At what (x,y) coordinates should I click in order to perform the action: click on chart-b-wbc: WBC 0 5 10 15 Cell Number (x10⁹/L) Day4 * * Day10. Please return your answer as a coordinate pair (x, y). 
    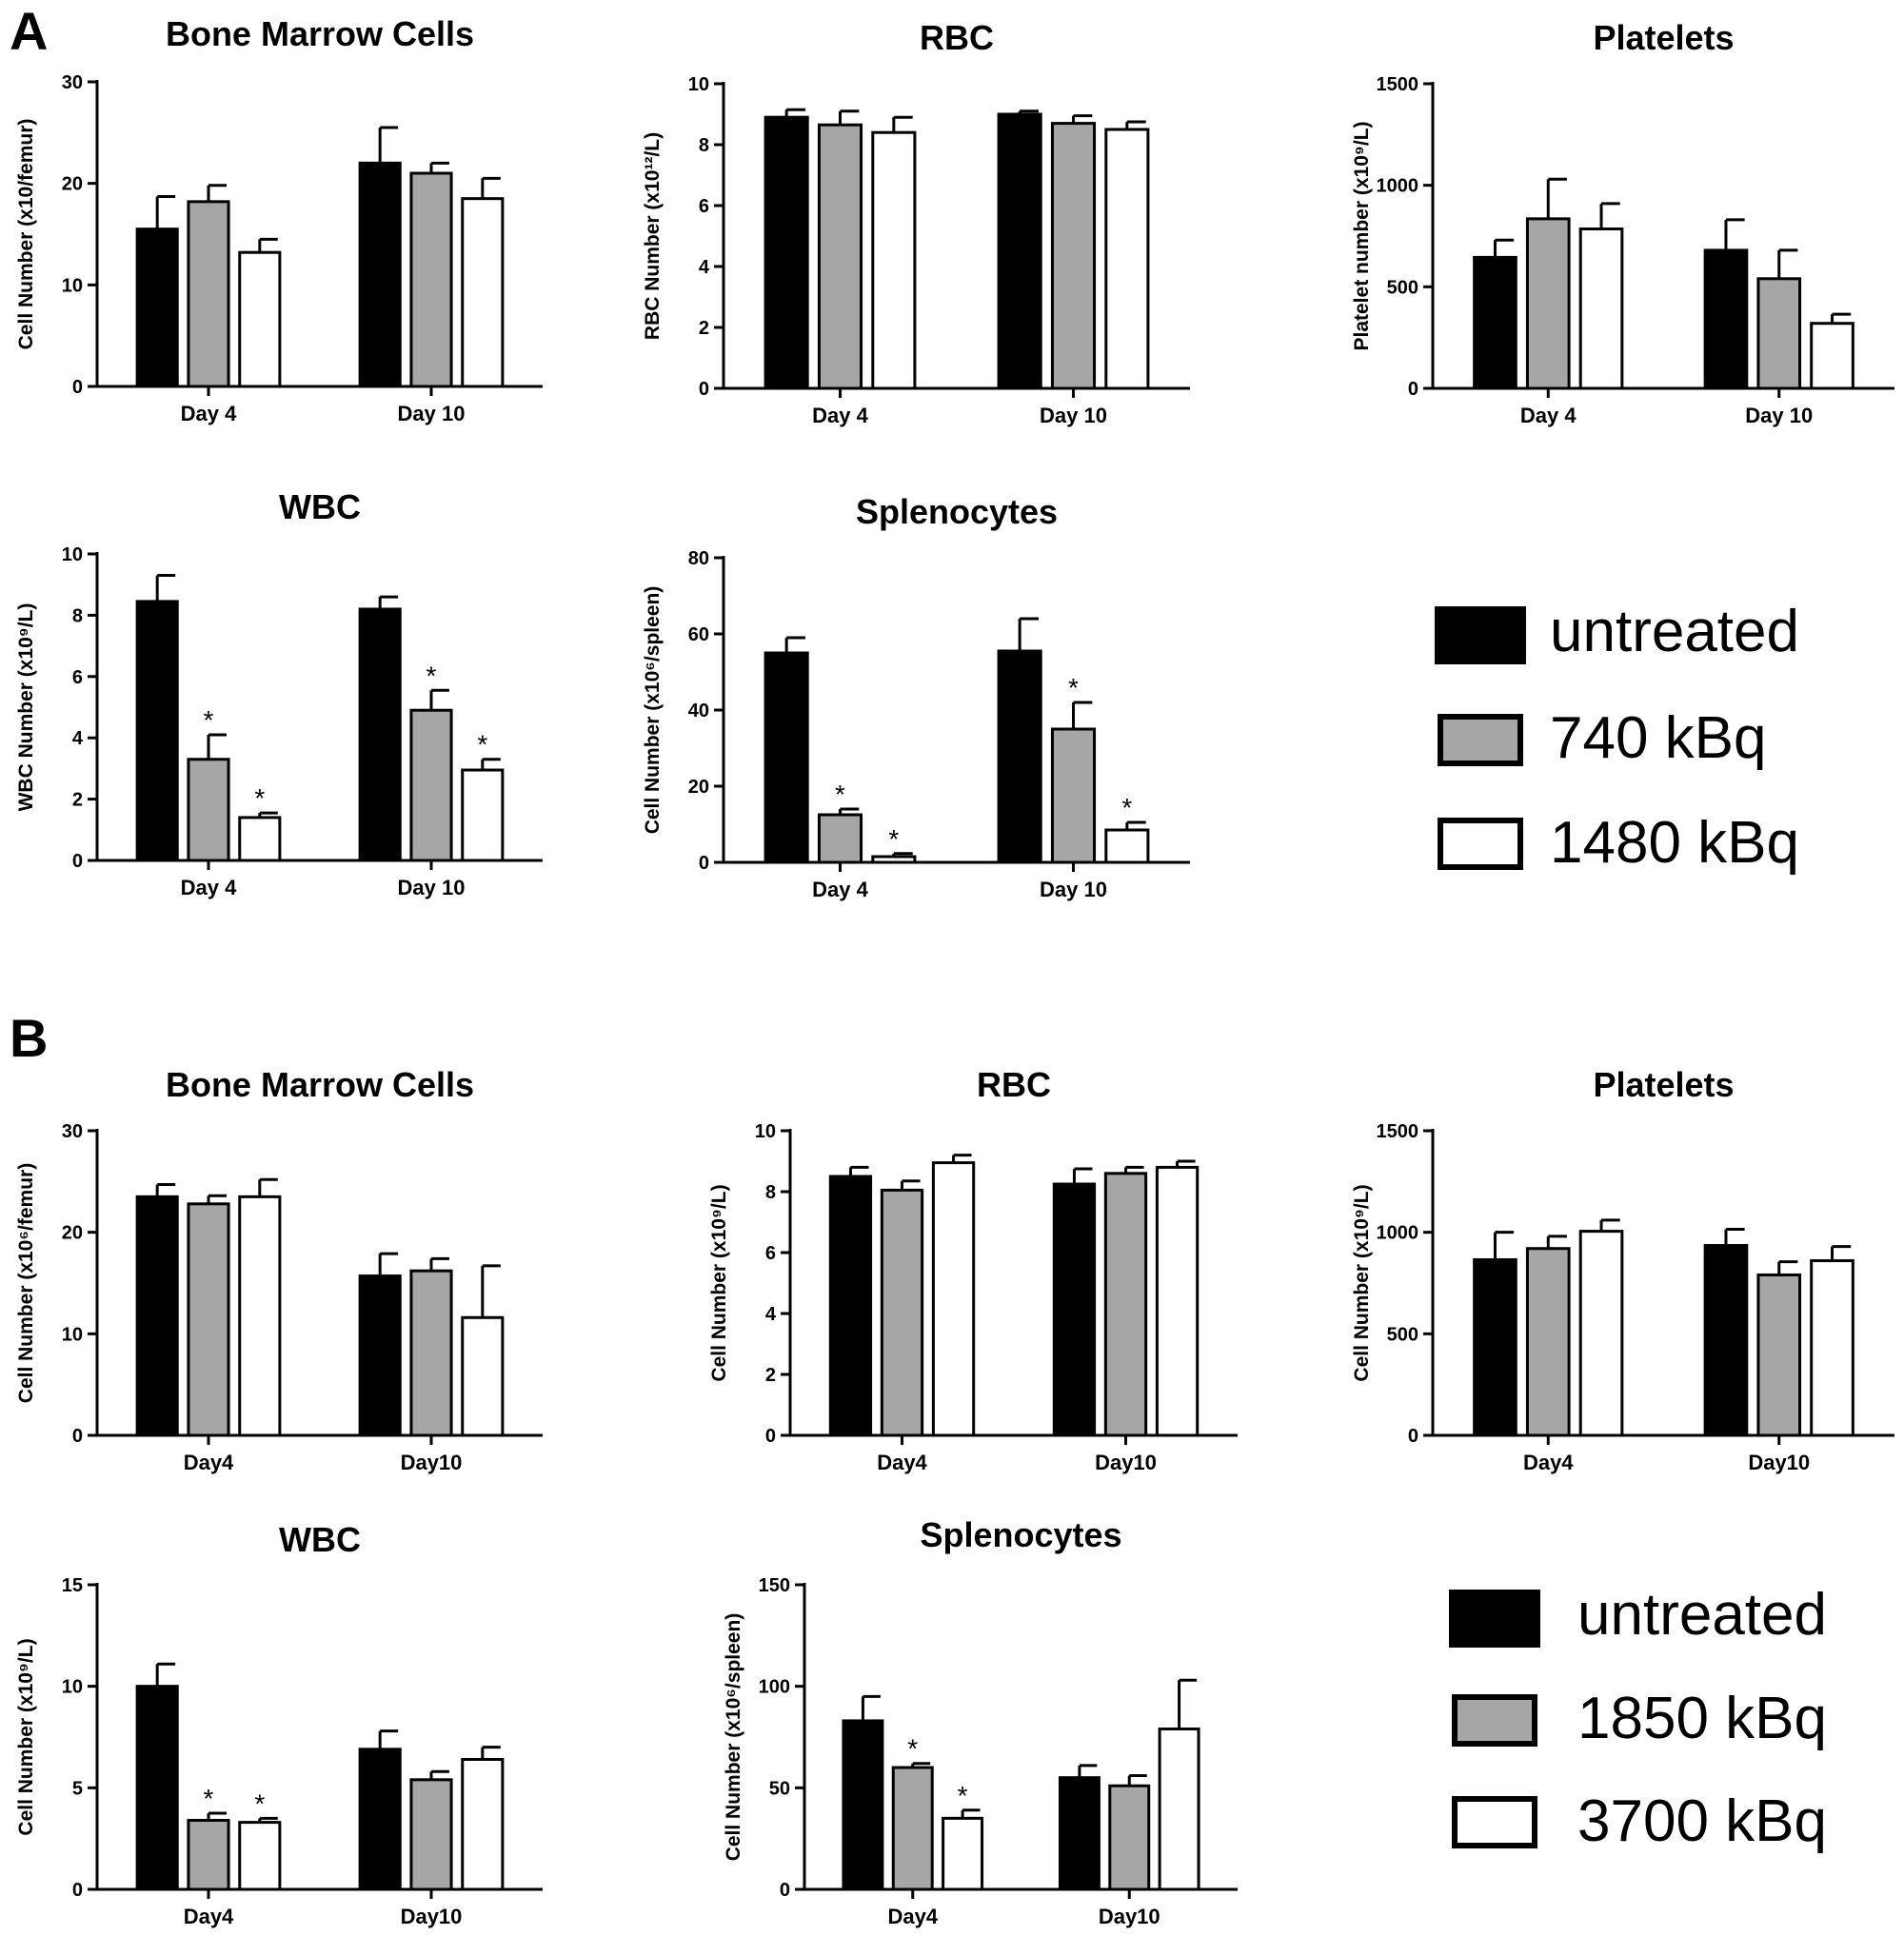
    Looking at the image, I should click on (279, 1724).